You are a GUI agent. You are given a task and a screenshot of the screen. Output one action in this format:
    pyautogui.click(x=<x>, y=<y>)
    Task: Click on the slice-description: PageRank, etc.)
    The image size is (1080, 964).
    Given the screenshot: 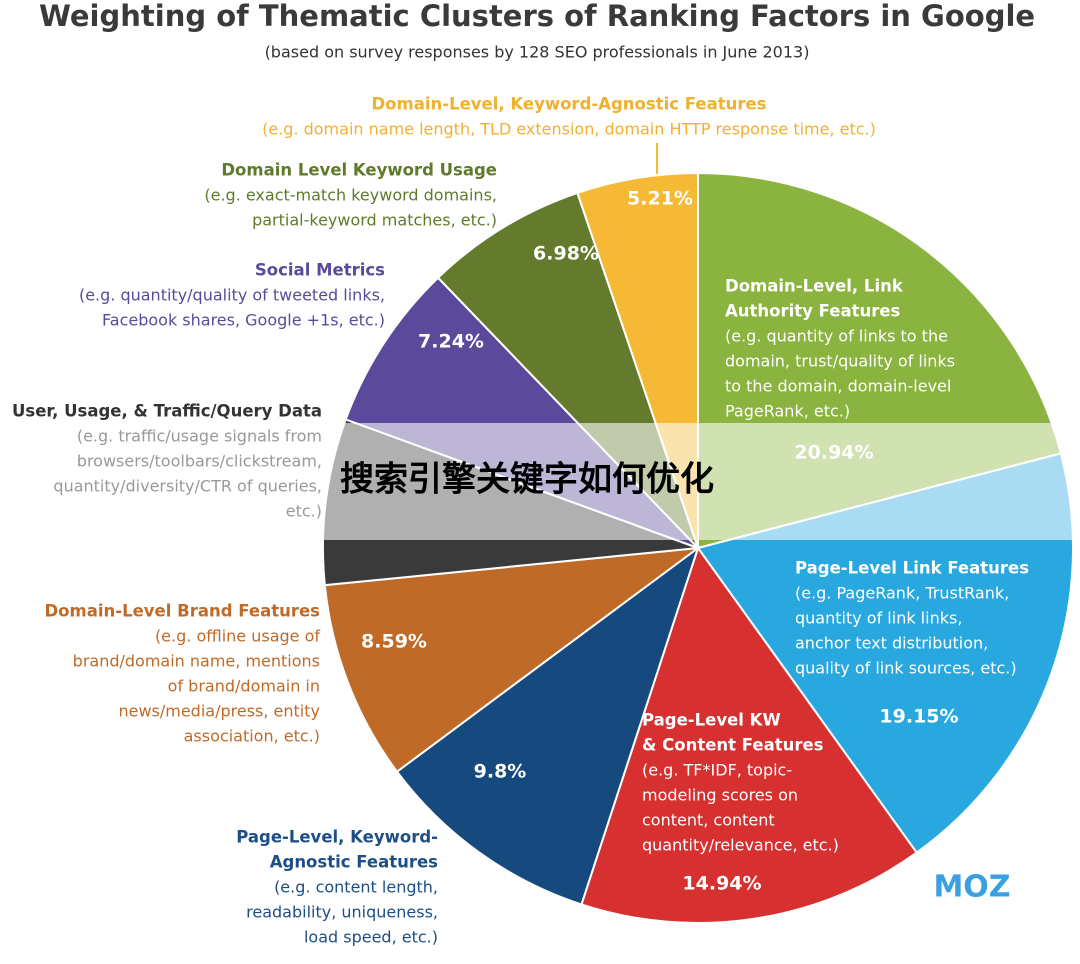 What is the action you would take?
    pyautogui.click(x=787, y=411)
    